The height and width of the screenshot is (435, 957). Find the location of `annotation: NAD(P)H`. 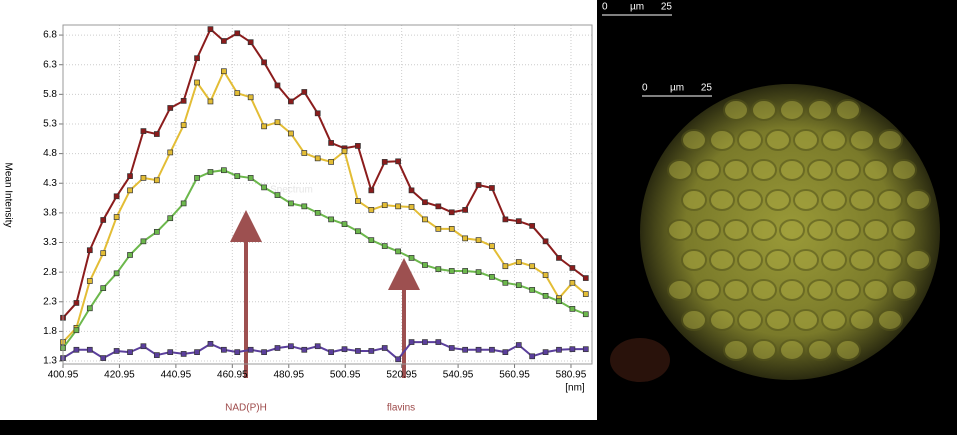

annotation: NAD(P)H is located at coordinates (246, 408).